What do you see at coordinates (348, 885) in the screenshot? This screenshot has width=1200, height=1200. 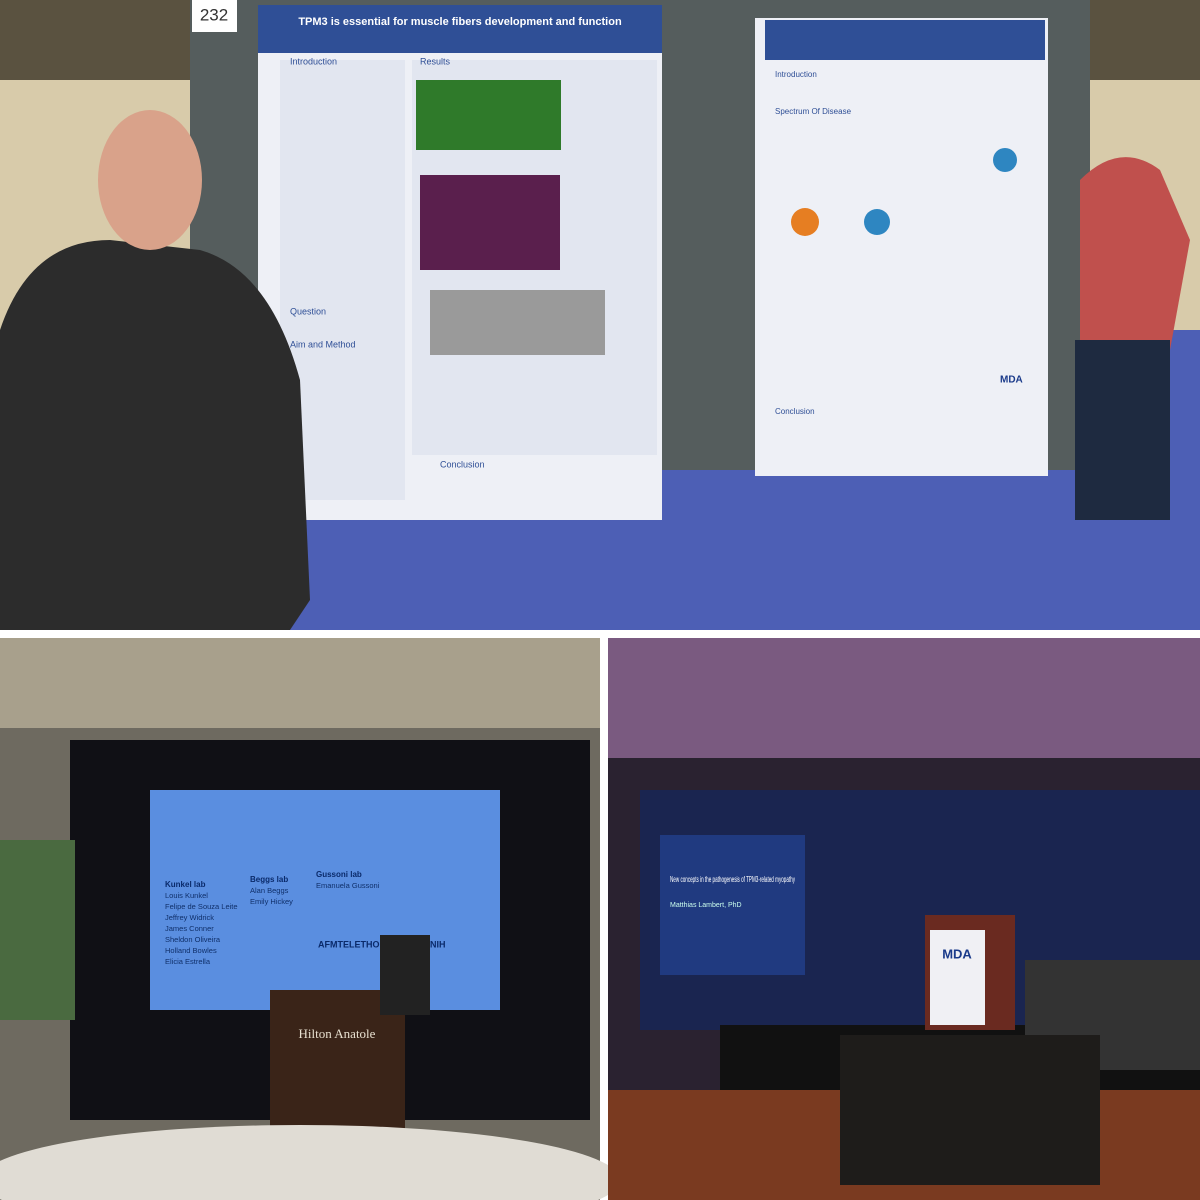 I see `lab-member: Emanuela Gussoni` at bounding box center [348, 885].